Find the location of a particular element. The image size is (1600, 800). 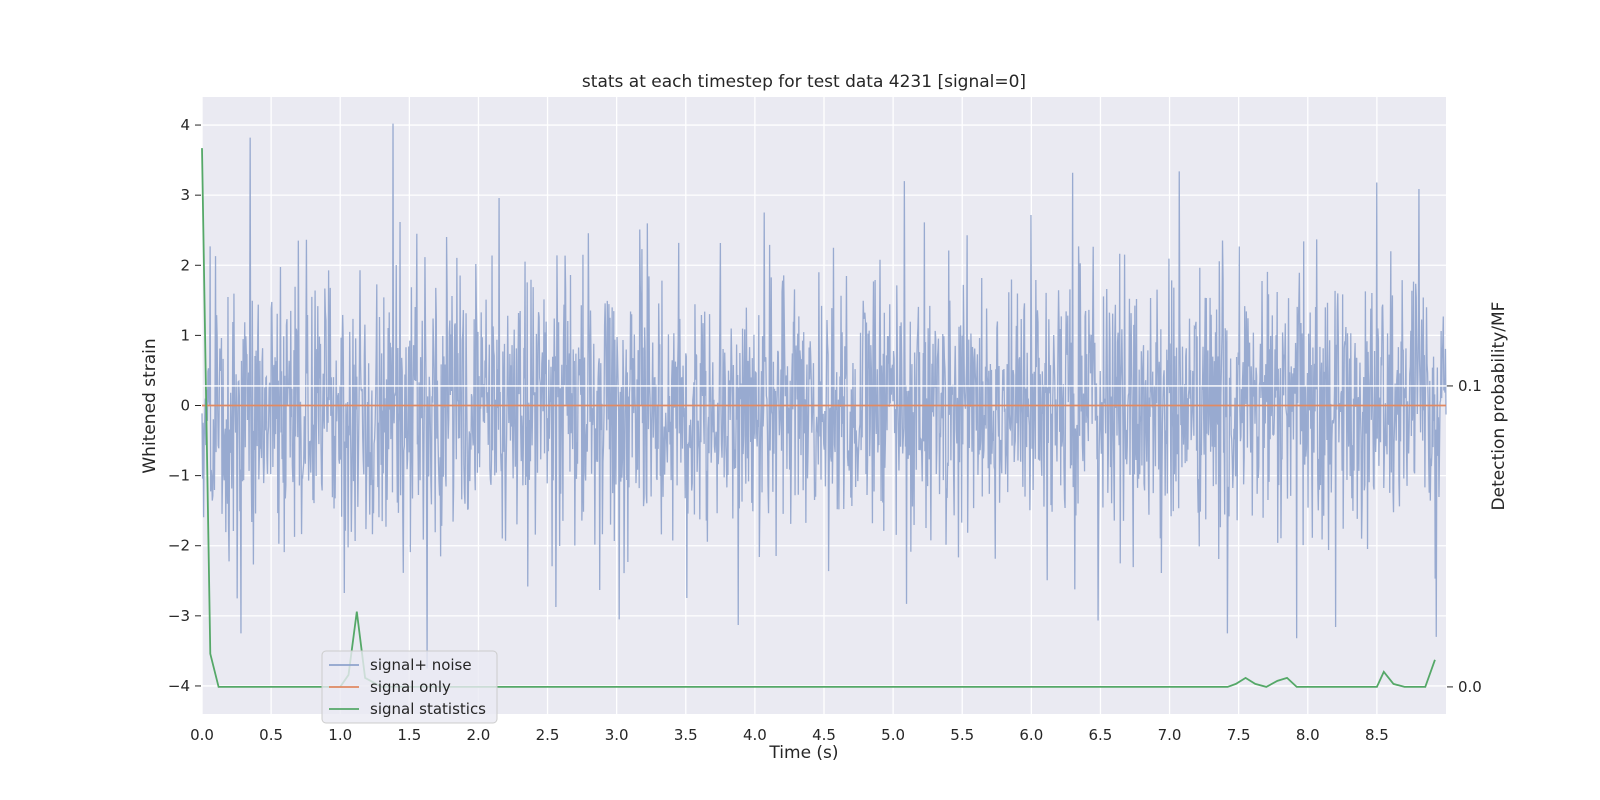

x-tick-label: 0.5 is located at coordinates (271, 735).